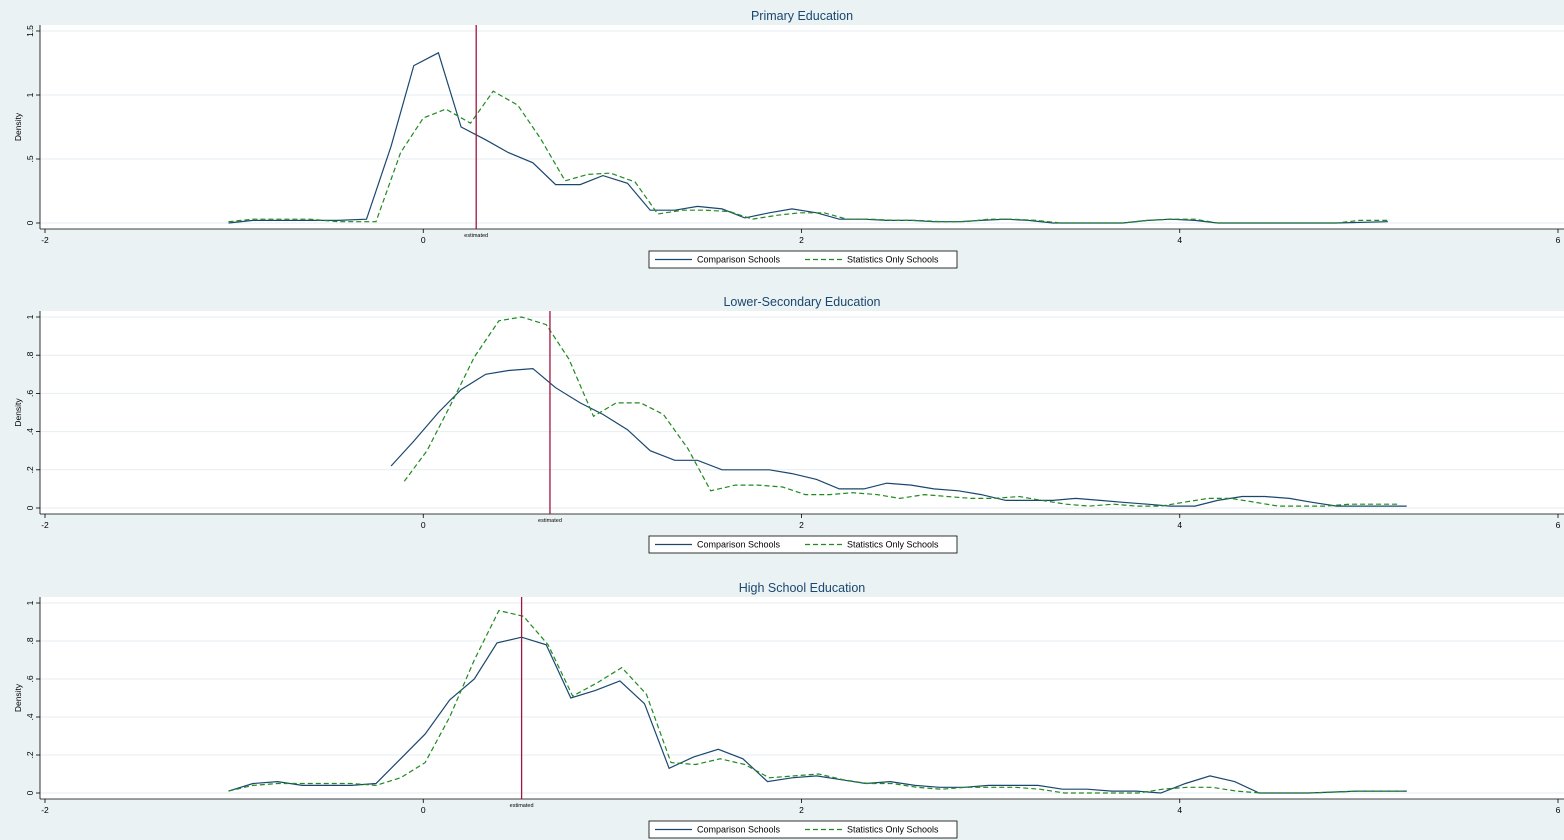 The image size is (1564, 840). Describe the element at coordinates (802, 588) in the screenshot. I see `chart-title: High School Education` at that location.